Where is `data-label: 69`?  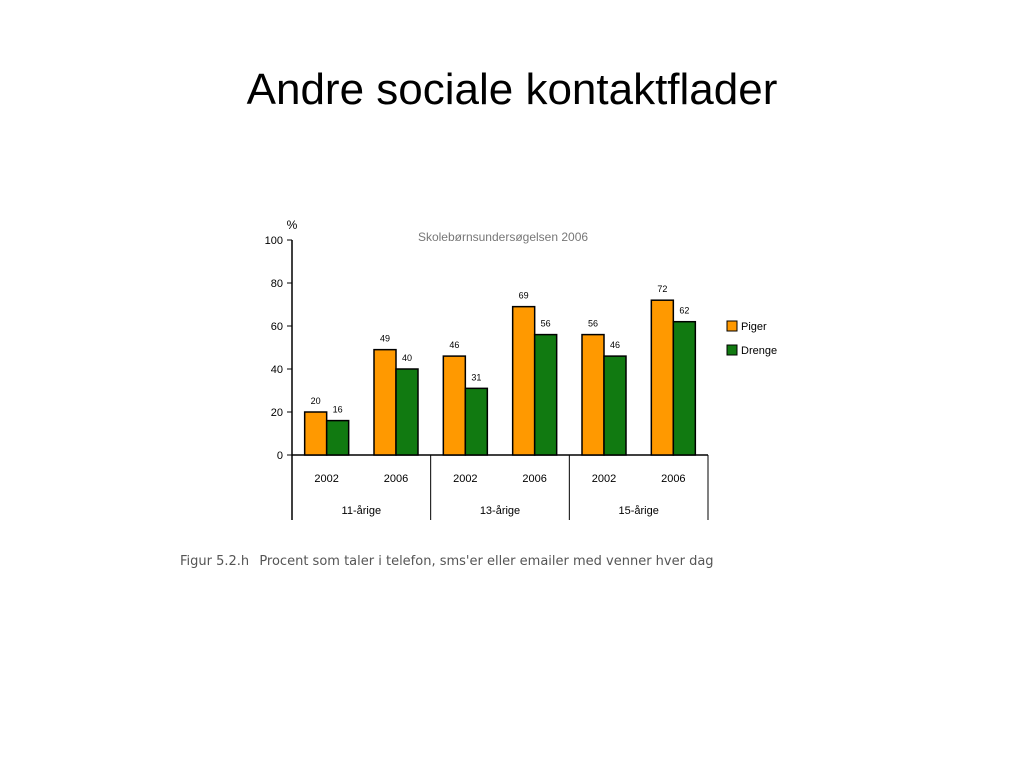
data-label: 69 is located at coordinates (524, 296).